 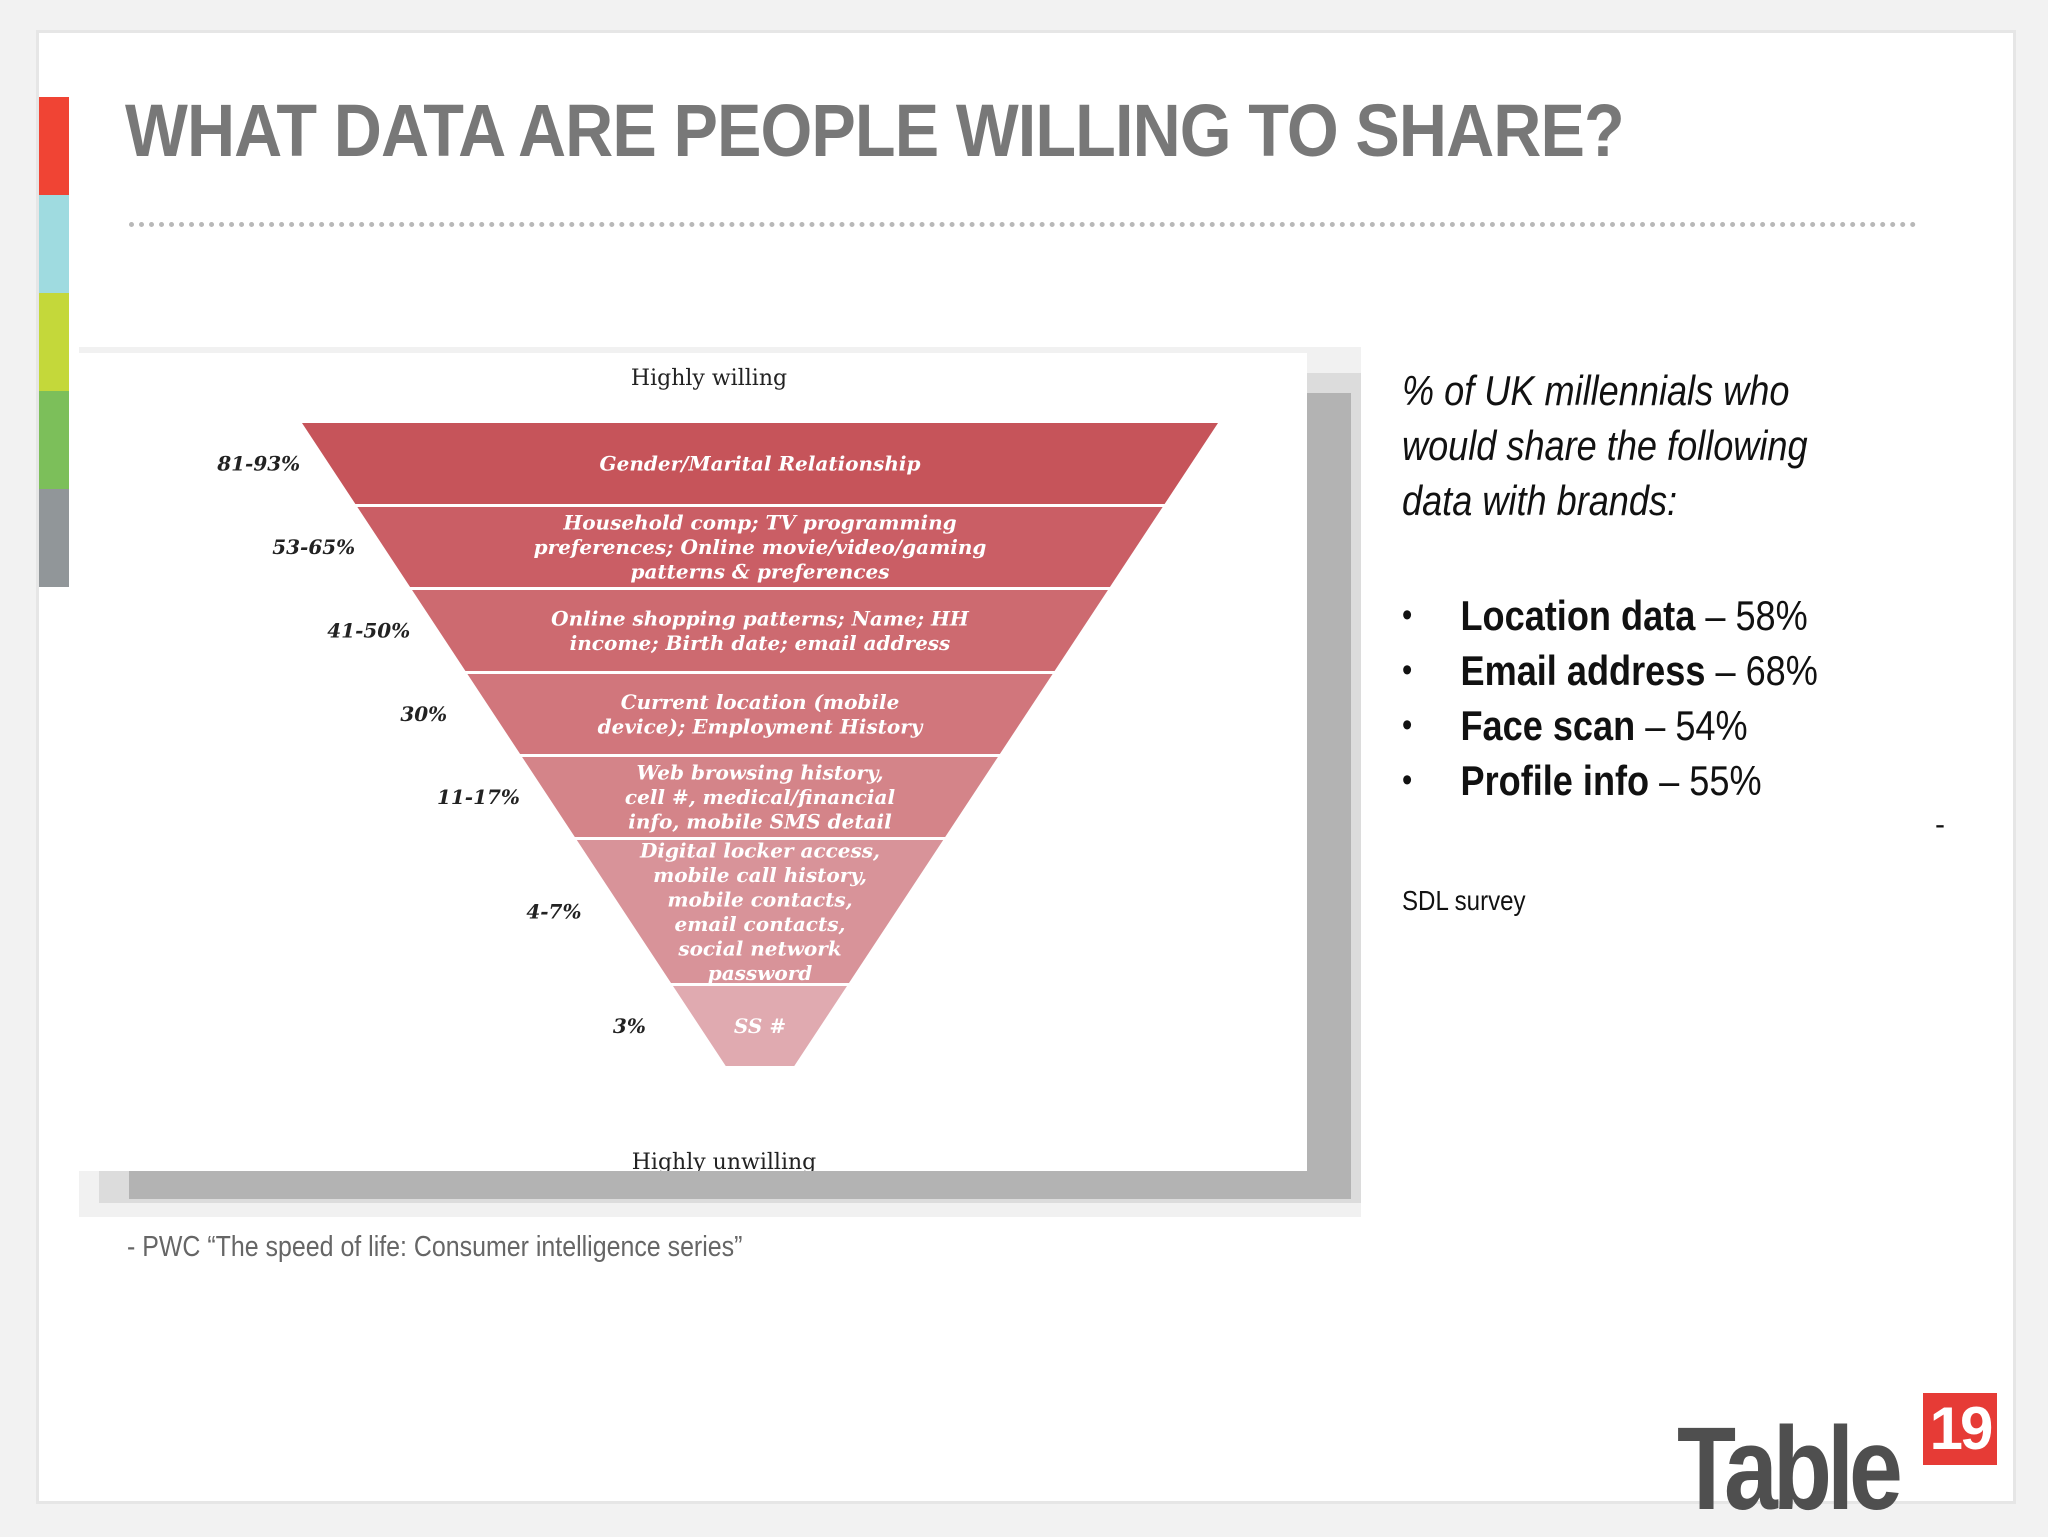 What do you see at coordinates (760, 618) in the screenshot?
I see `pyramid-tier-text: Online shopping patterns; Name; HH` at bounding box center [760, 618].